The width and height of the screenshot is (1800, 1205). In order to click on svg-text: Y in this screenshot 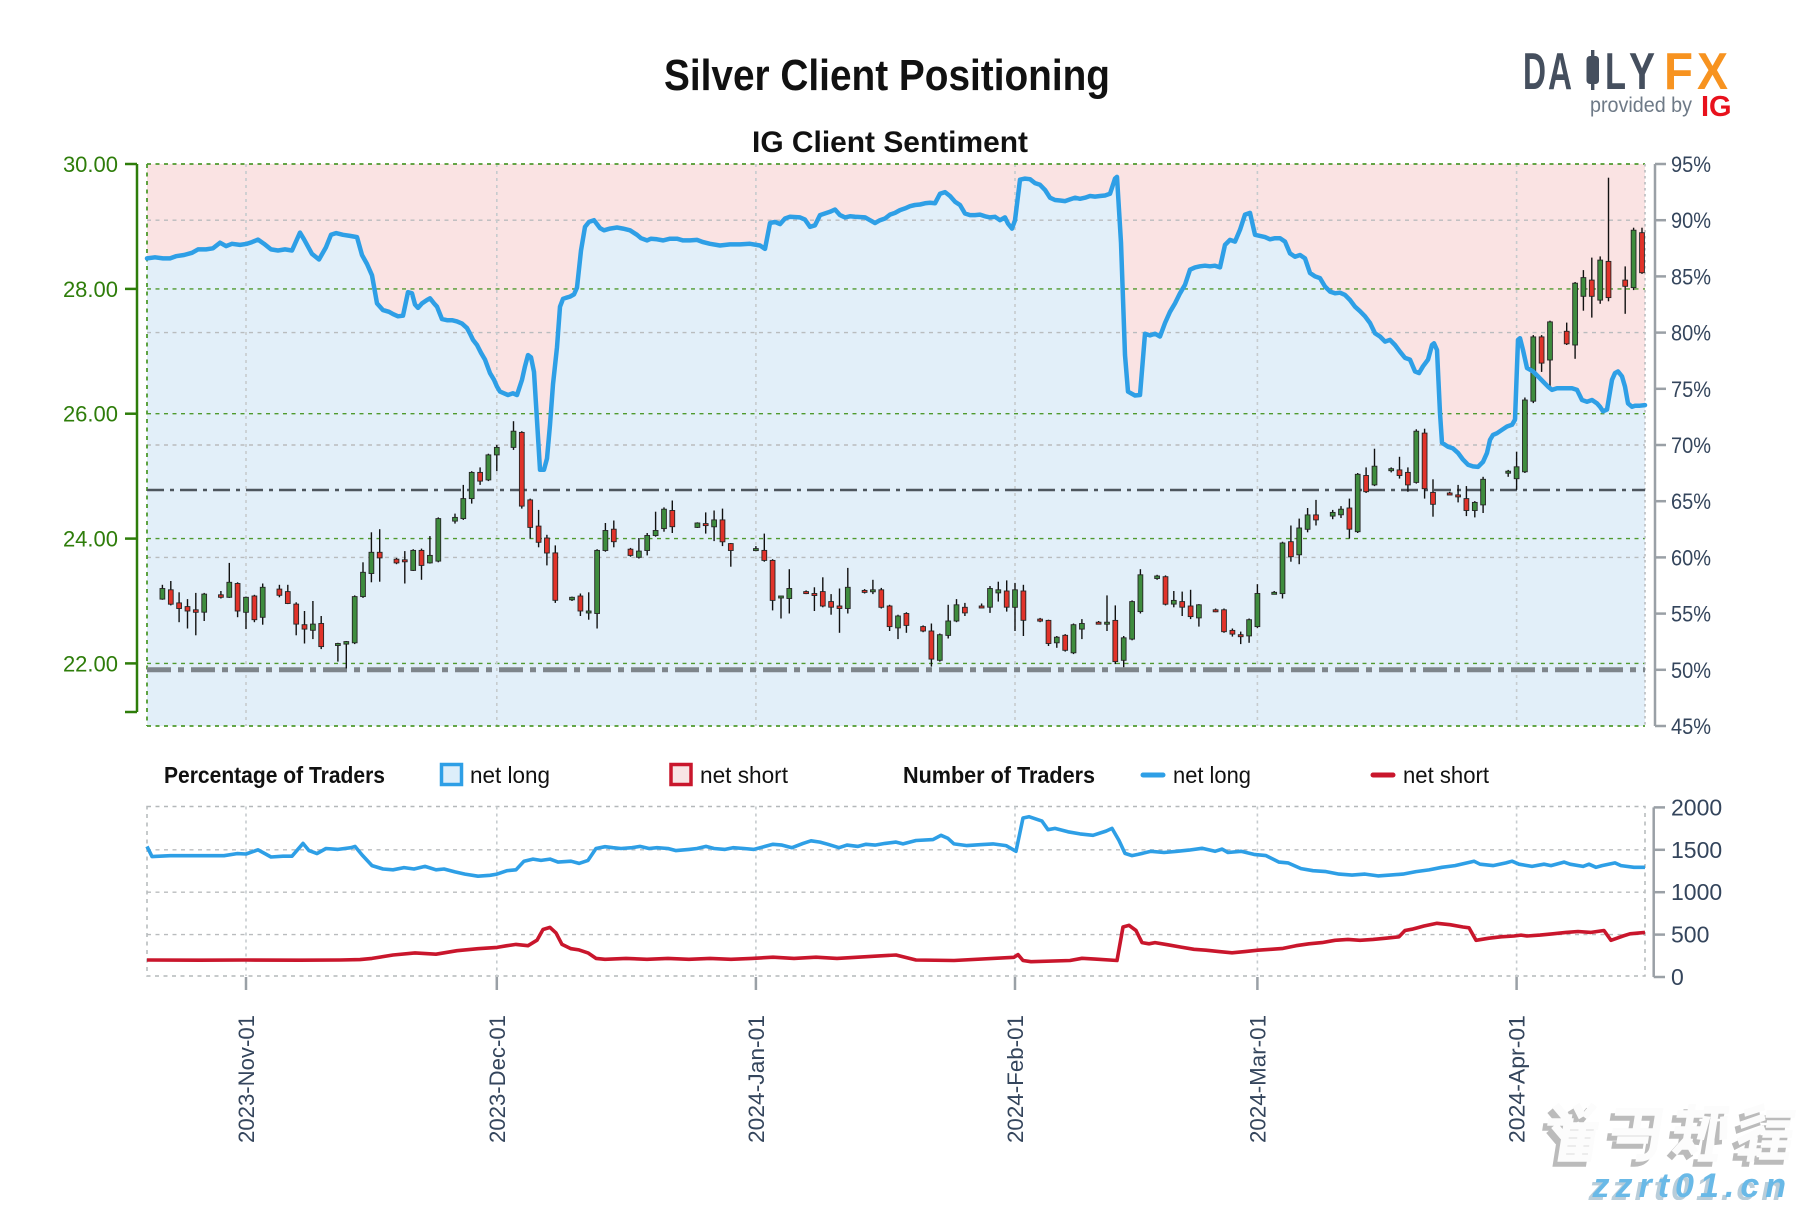, I will do `click(1642, 72)`.